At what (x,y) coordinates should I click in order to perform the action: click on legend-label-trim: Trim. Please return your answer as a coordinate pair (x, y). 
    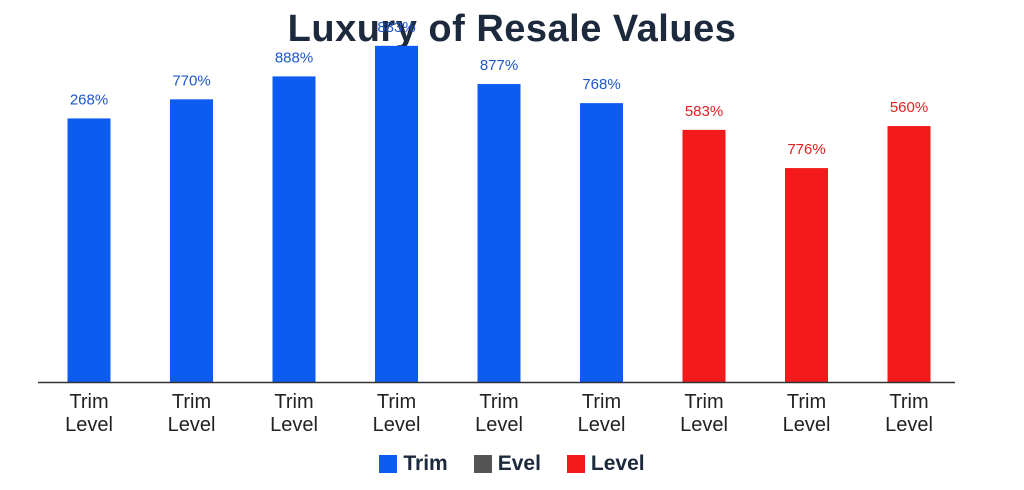
    Looking at the image, I should click on (425, 463).